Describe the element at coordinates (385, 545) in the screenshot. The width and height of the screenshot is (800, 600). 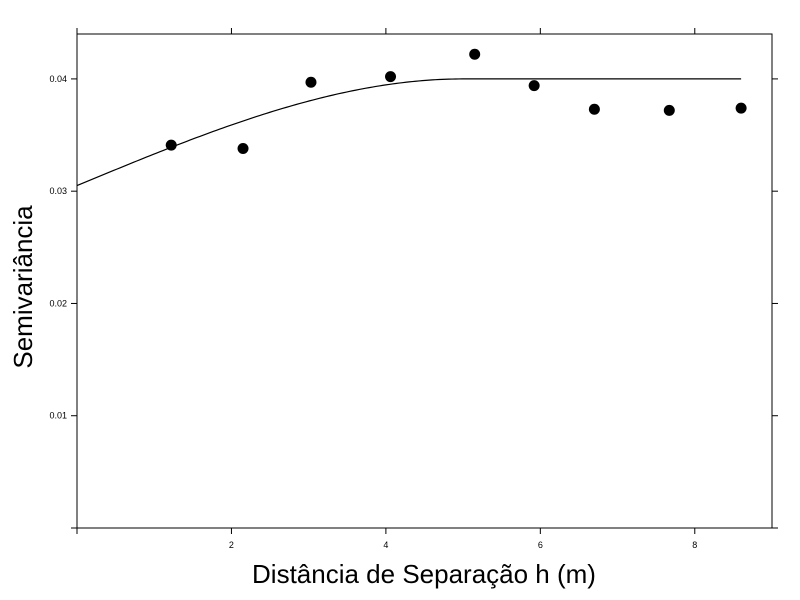
I see `x-tick-label: 4` at that location.